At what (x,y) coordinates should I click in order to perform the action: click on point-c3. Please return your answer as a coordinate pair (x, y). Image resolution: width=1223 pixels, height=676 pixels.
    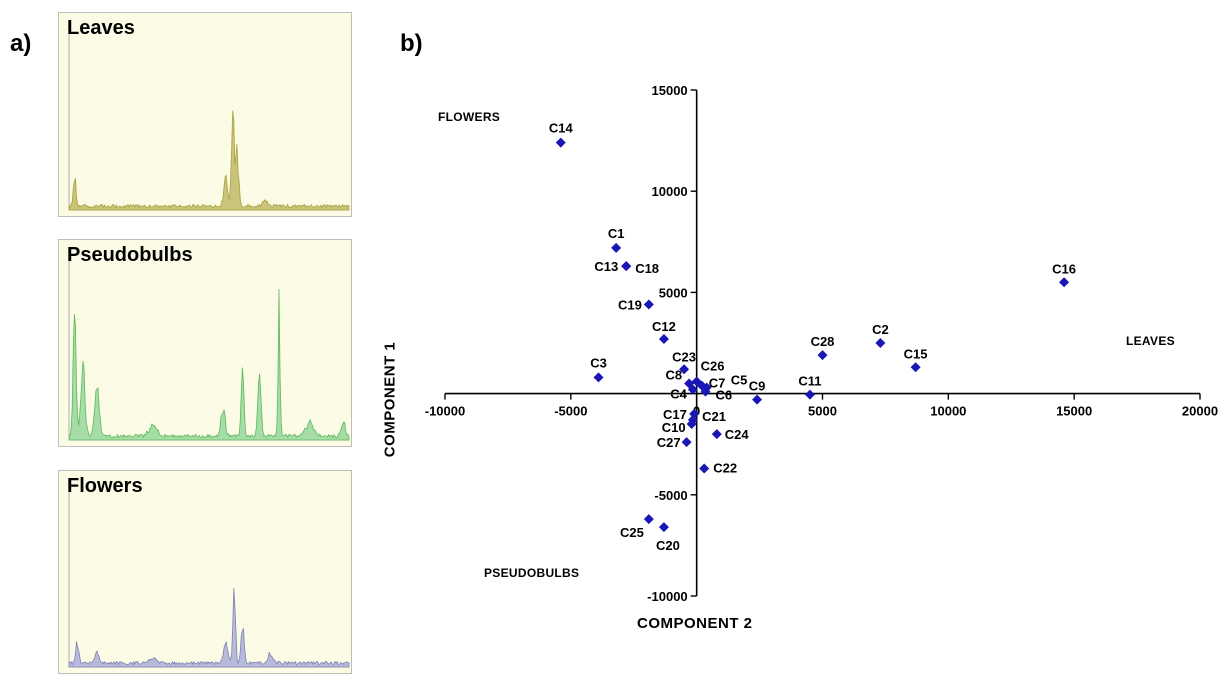
    Looking at the image, I should click on (598, 377).